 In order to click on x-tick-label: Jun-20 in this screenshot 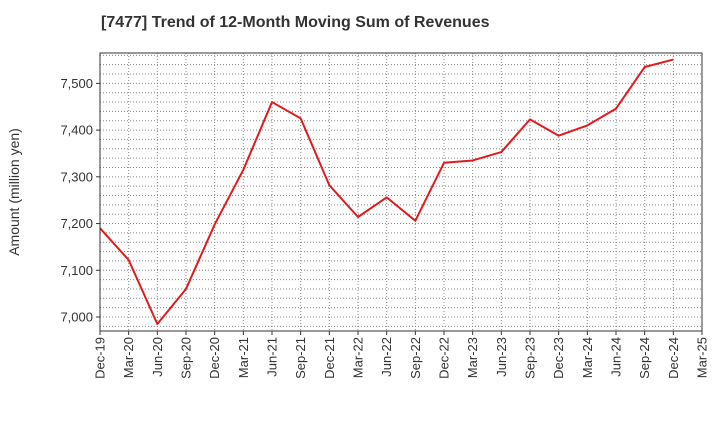, I will do `click(157, 357)`.